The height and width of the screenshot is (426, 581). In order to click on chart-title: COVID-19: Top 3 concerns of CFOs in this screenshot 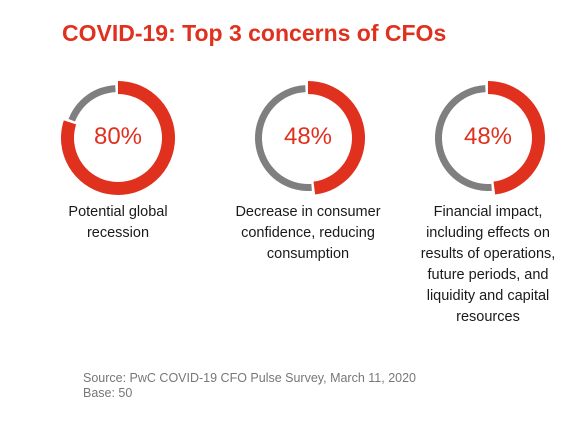, I will do `click(254, 33)`.